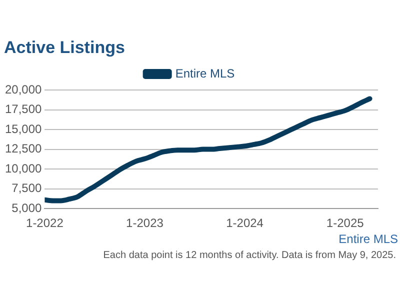 Image resolution: width=400 pixels, height=300 pixels. What do you see at coordinates (64, 48) in the screenshot?
I see `chart-title: Active Listings` at bounding box center [64, 48].